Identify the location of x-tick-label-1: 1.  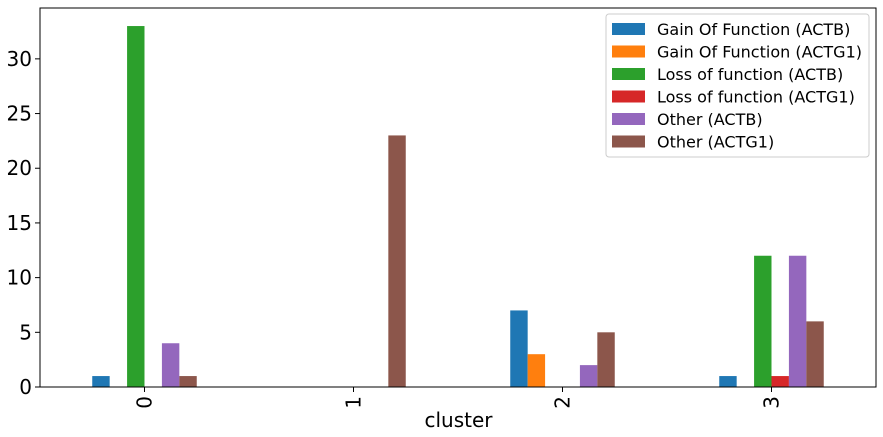
(354, 402).